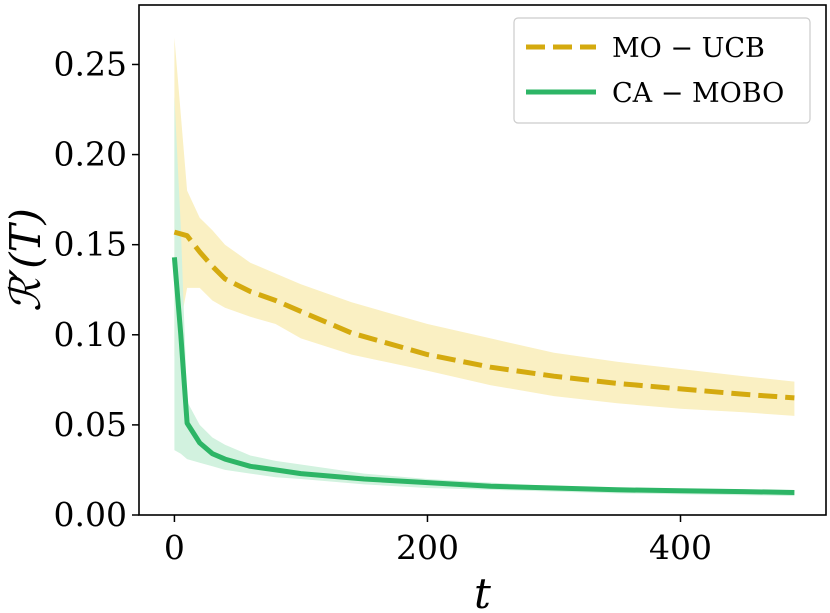 The width and height of the screenshot is (830, 613). I want to click on x-tick-label: 0, so click(174, 547).